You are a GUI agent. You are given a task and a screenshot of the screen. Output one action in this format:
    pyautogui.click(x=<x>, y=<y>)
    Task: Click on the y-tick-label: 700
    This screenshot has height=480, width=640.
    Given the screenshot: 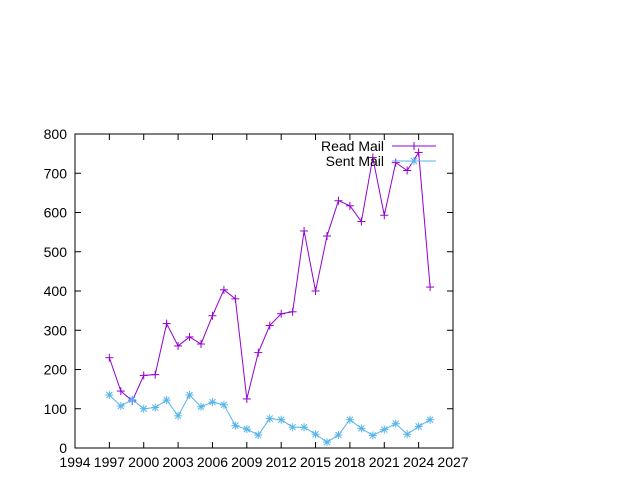 What is the action you would take?
    pyautogui.click(x=56, y=173)
    